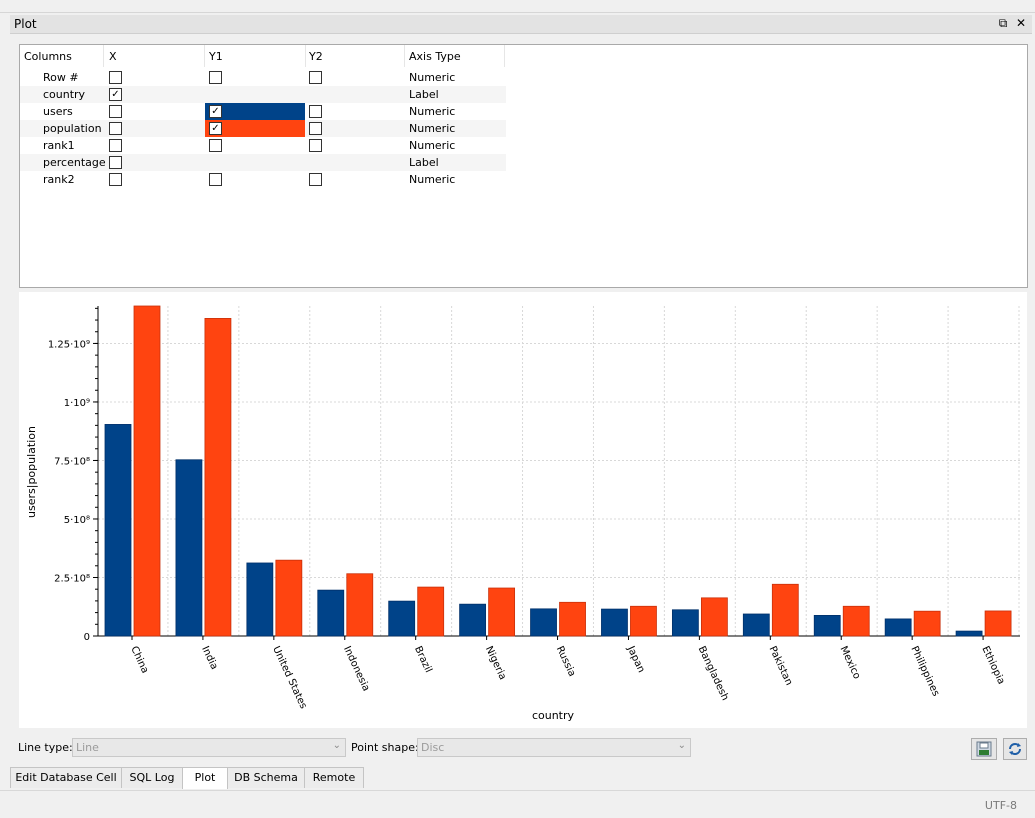  I want to click on column-row-rank1: rank1 Numeric, so click(263, 145).